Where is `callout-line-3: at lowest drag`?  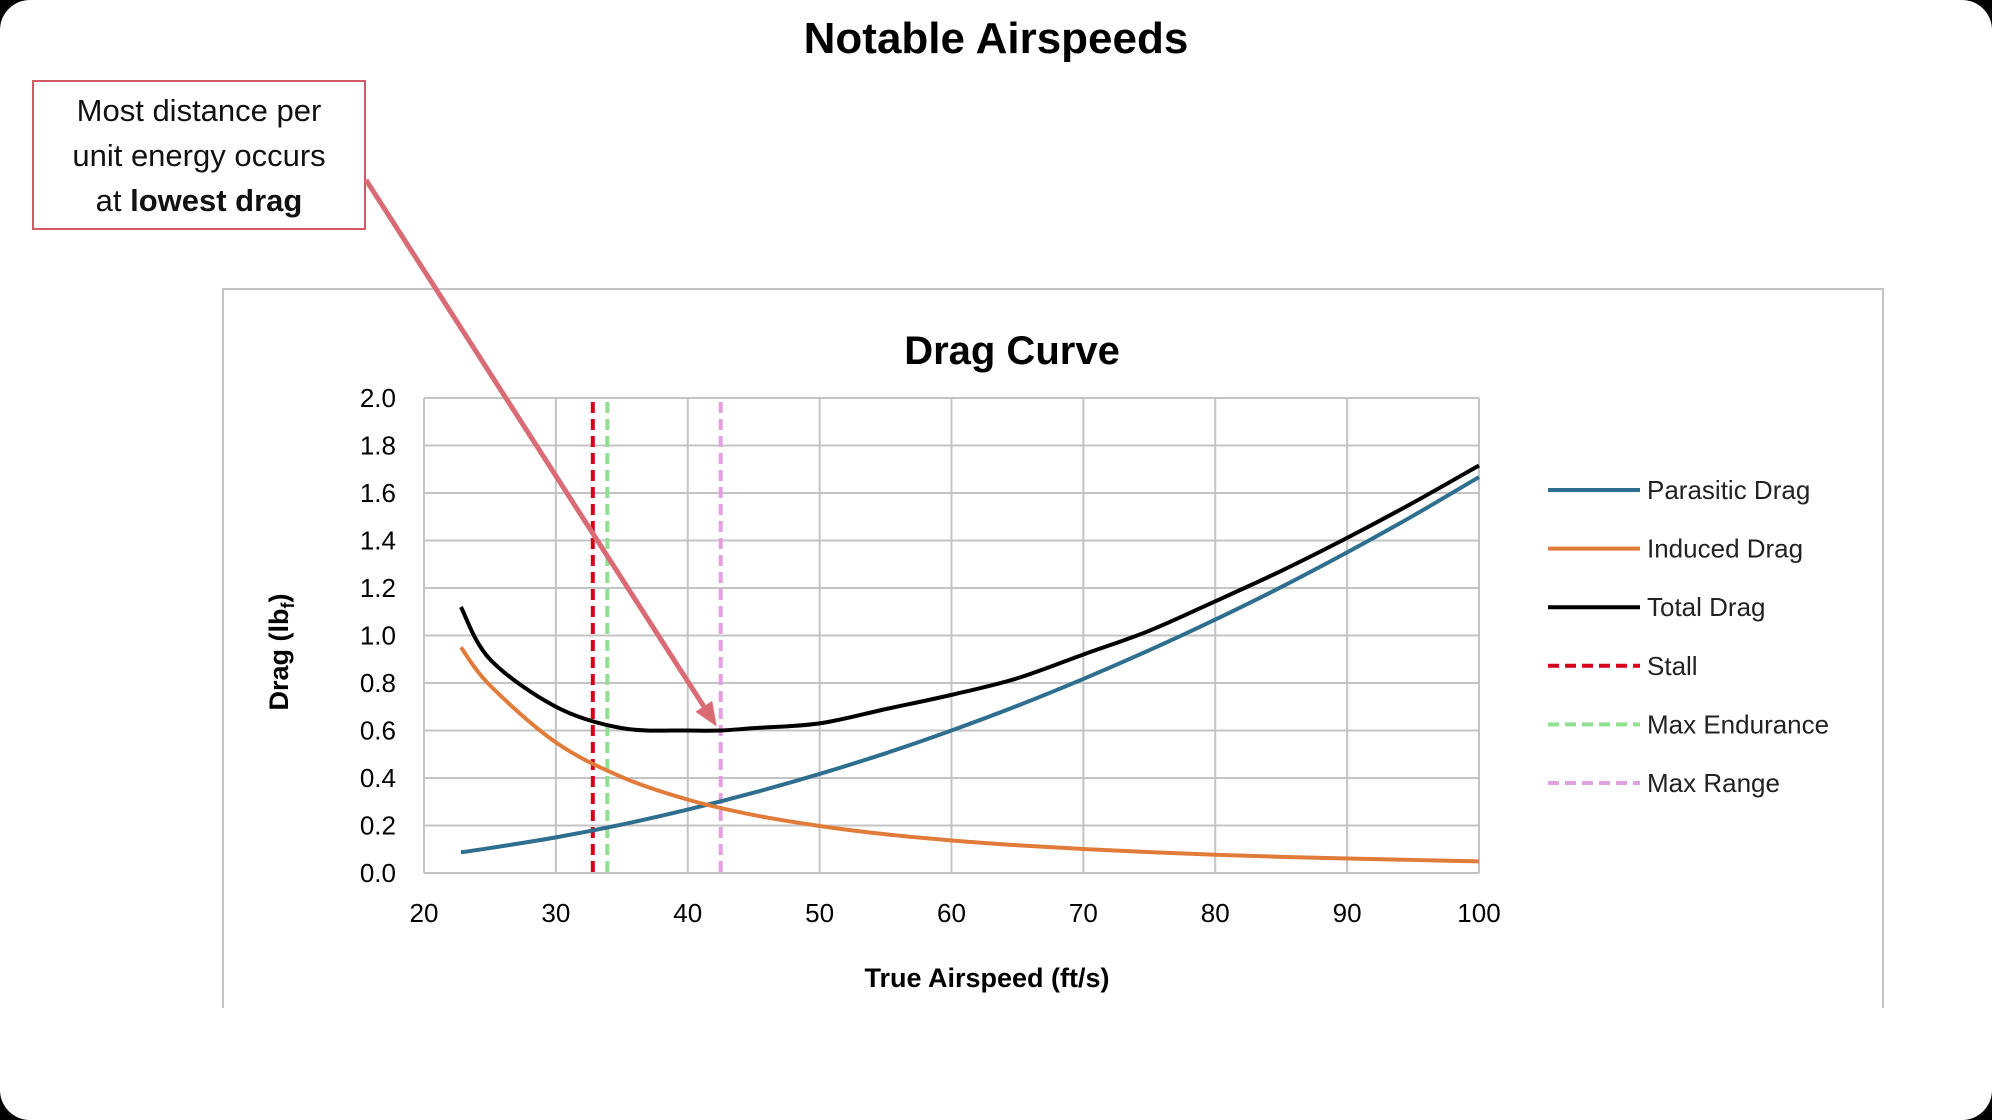 callout-line-3: at lowest drag is located at coordinates (199, 200).